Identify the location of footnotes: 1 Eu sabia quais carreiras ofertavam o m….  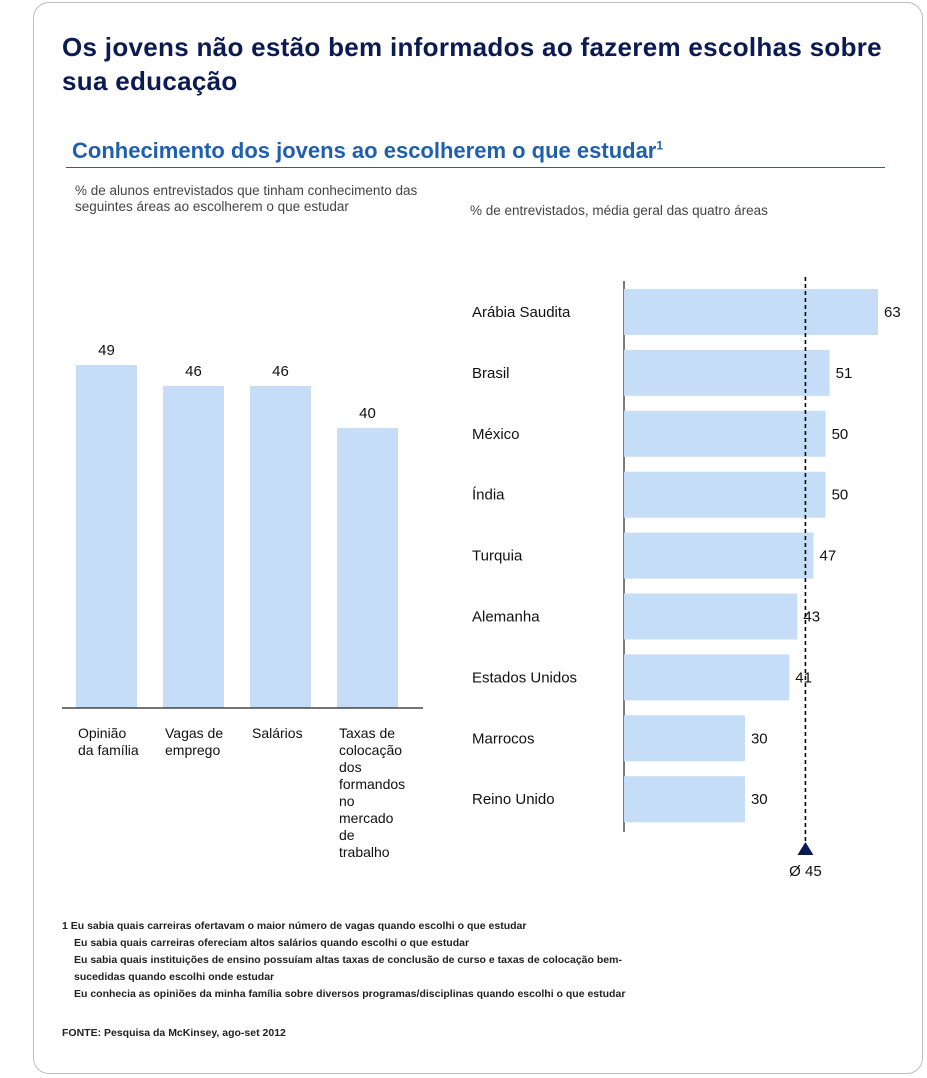
(477, 960).